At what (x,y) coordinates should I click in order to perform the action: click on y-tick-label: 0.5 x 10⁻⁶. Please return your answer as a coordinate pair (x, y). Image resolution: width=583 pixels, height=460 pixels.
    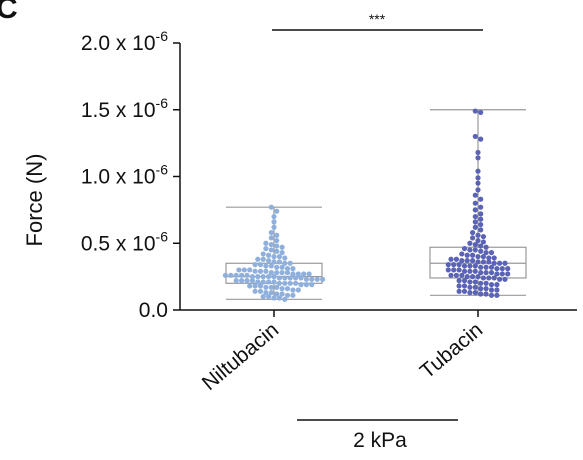
    Looking at the image, I should click on (124, 241).